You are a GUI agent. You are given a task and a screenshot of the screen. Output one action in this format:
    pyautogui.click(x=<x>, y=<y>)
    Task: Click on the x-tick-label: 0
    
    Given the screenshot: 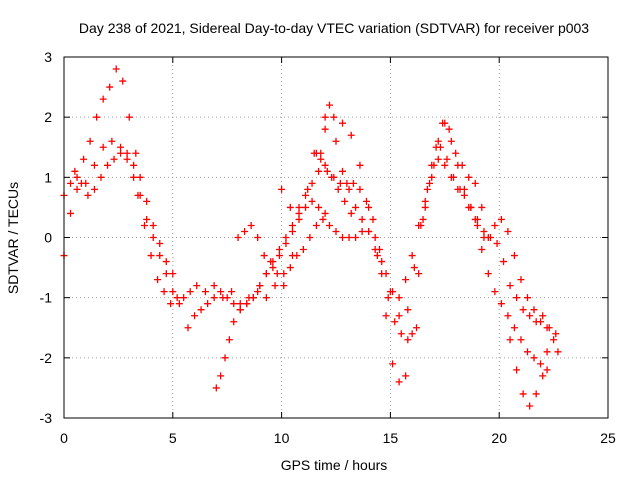 What is the action you would take?
    pyautogui.click(x=64, y=438)
    